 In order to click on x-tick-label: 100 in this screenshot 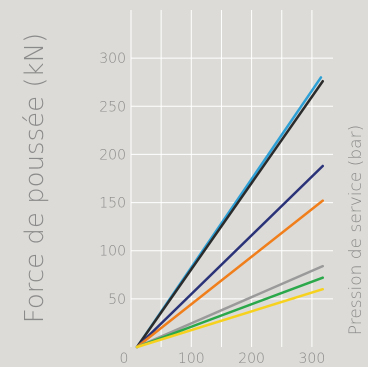, I will do `click(191, 359)`.